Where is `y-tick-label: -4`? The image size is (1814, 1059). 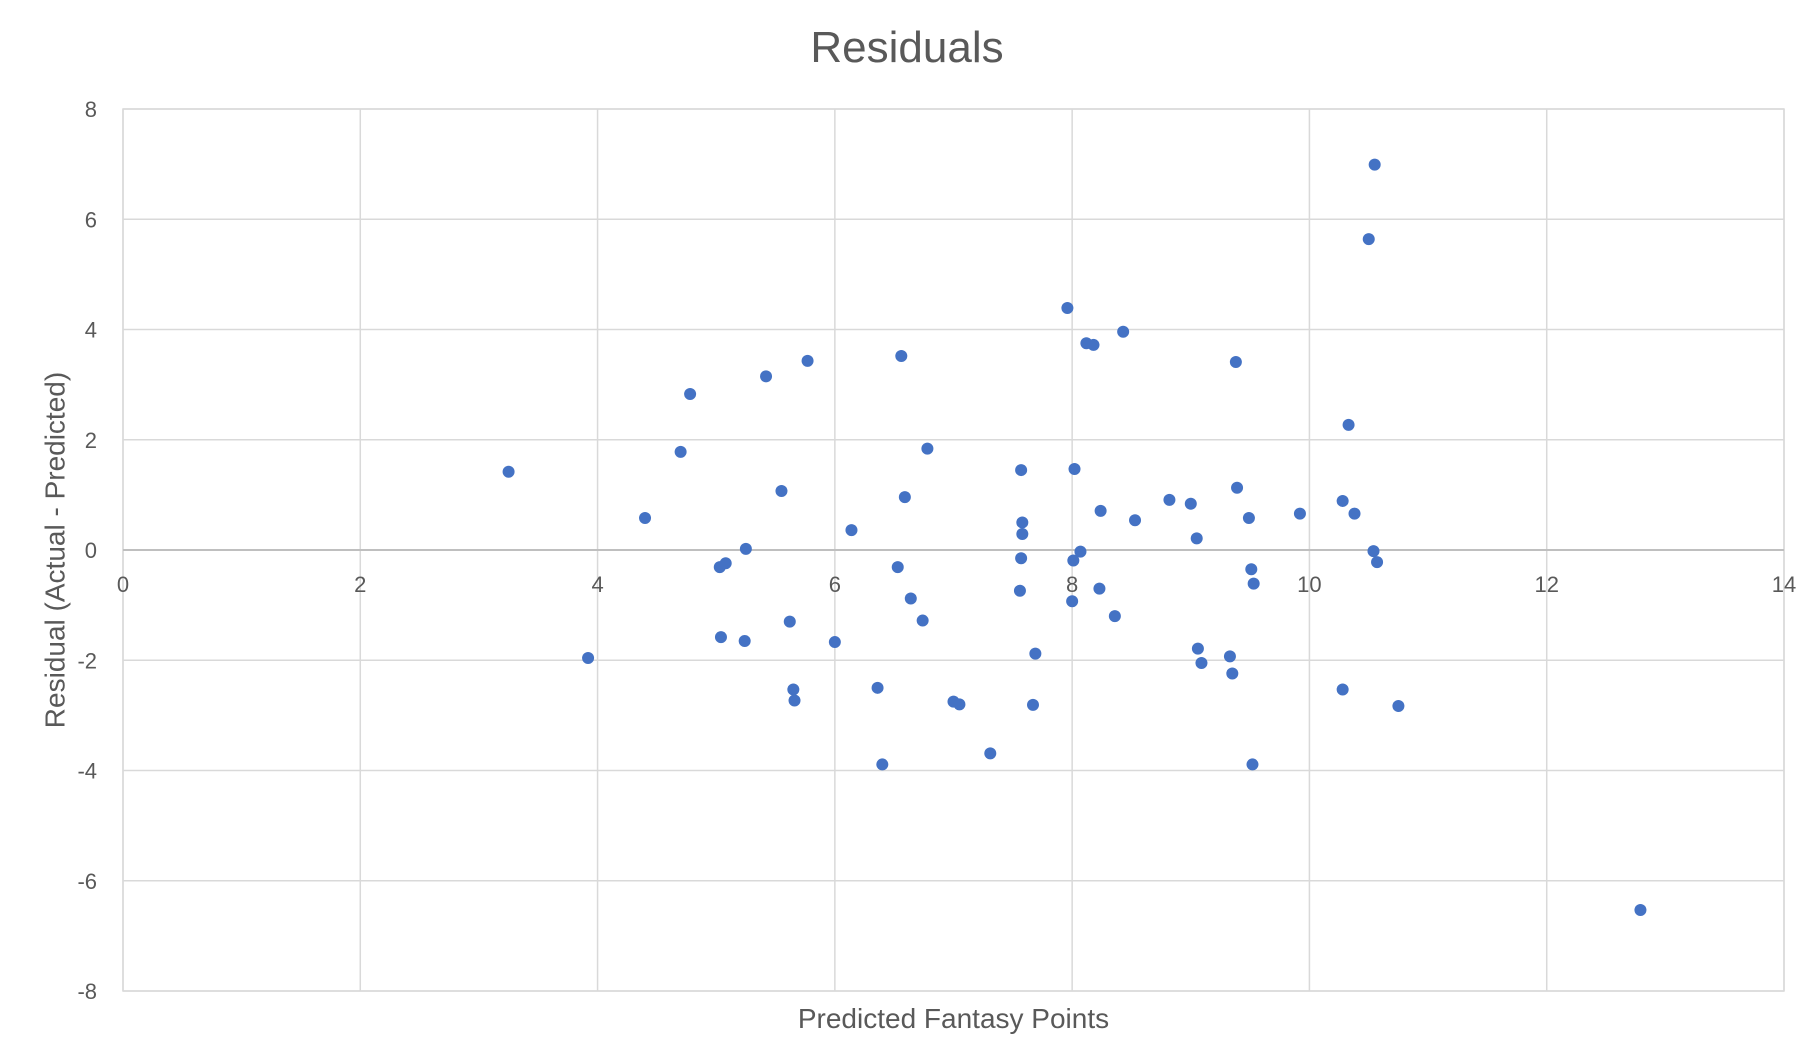 y-tick-label: -4 is located at coordinates (87, 771).